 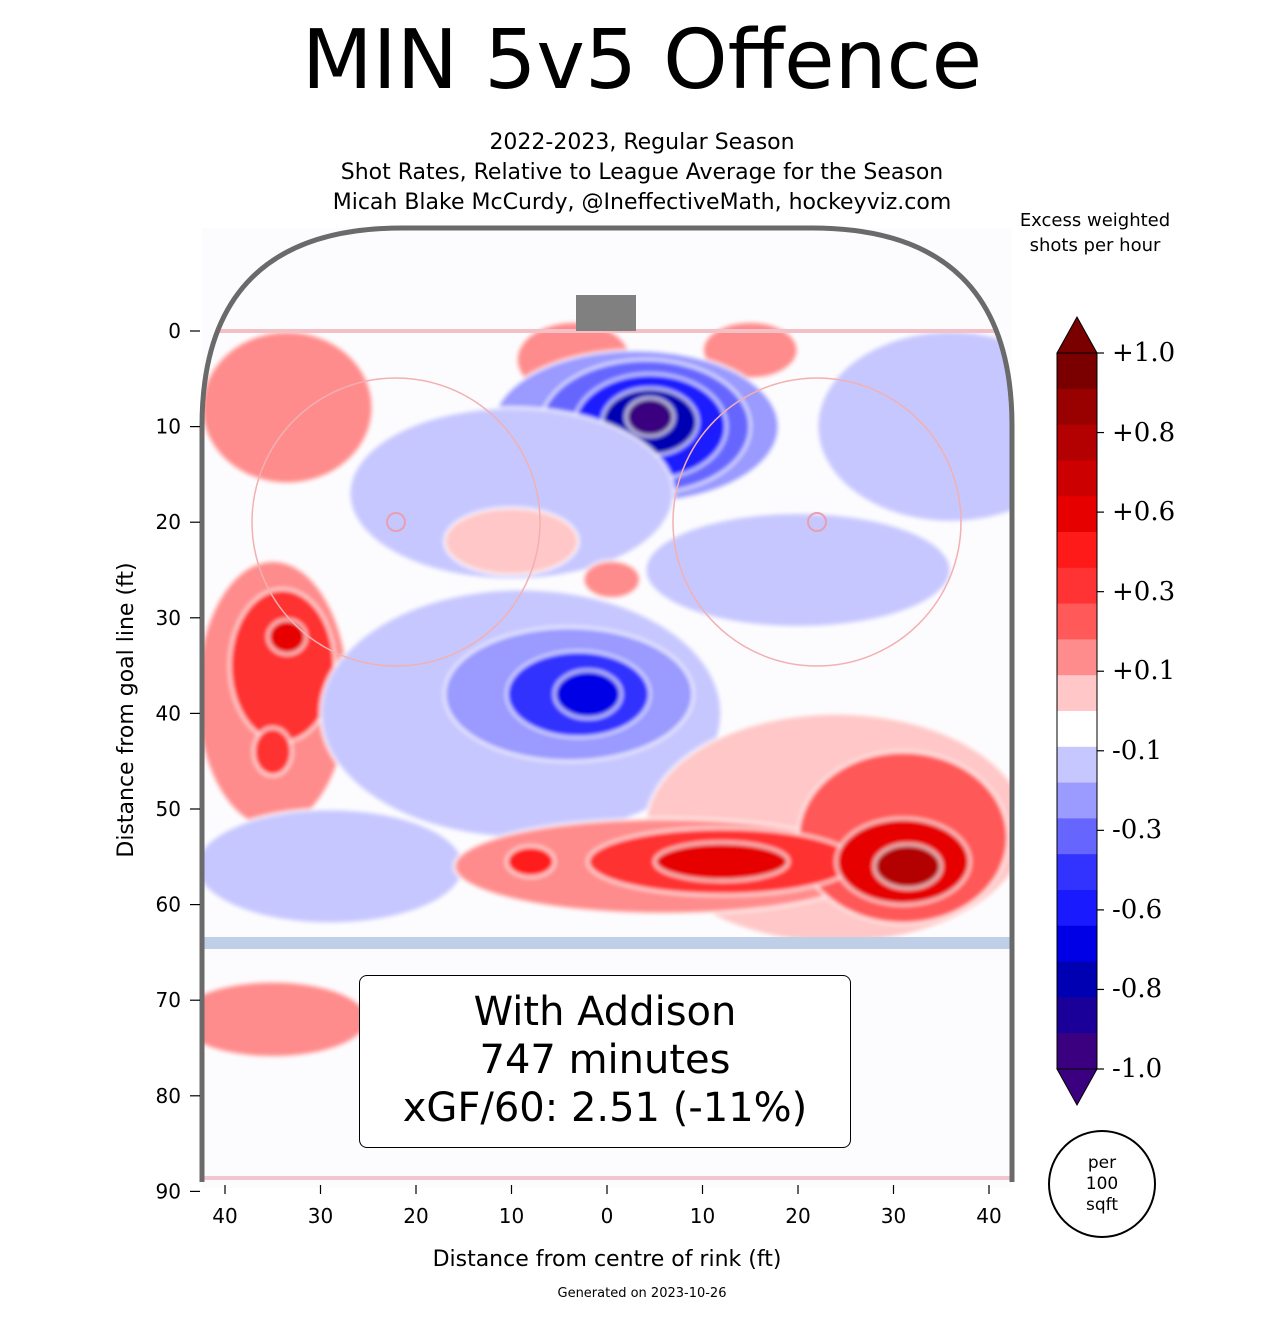 What do you see at coordinates (1102, 1162) in the screenshot?
I see `unit-line-1: per` at bounding box center [1102, 1162].